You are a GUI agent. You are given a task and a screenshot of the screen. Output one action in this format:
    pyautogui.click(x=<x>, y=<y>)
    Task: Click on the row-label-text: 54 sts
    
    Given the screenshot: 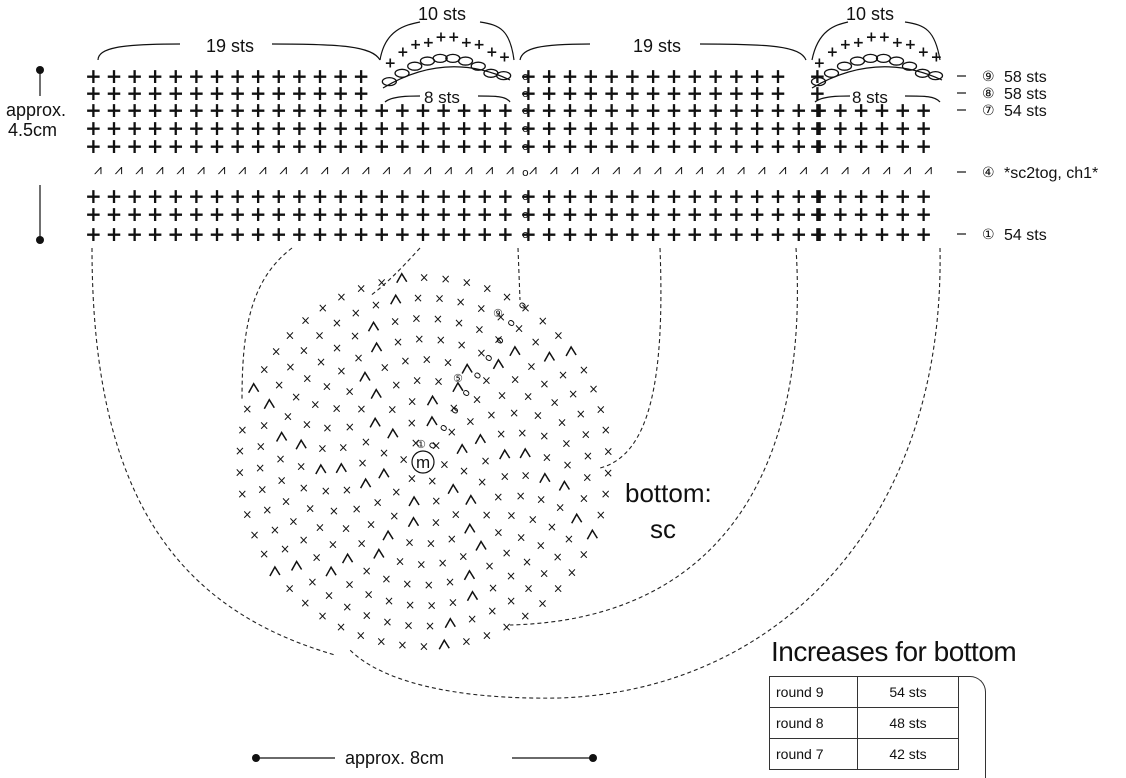 What is the action you would take?
    pyautogui.click(x=1025, y=235)
    